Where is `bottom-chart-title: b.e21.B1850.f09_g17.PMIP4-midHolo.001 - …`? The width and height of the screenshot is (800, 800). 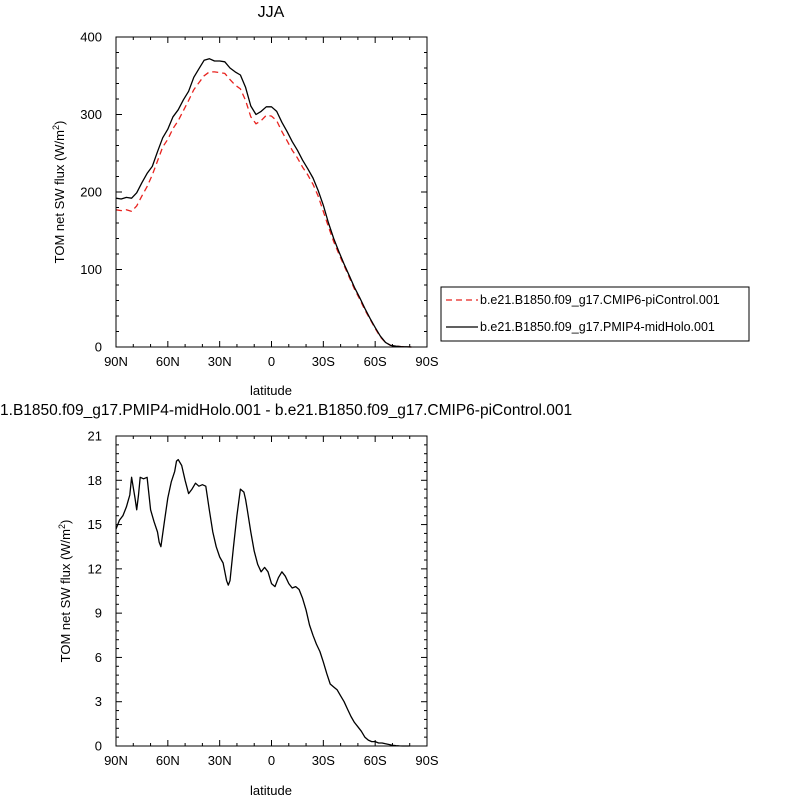 bottom-chart-title: b.e21.B1850.f09_g17.PMIP4-midHolo.001 - … is located at coordinates (286, 410).